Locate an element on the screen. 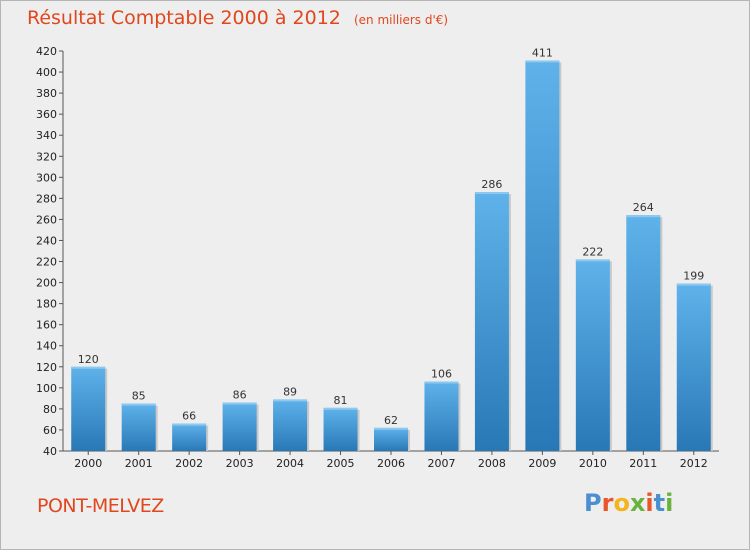  bar-2009 is located at coordinates (542, 255).